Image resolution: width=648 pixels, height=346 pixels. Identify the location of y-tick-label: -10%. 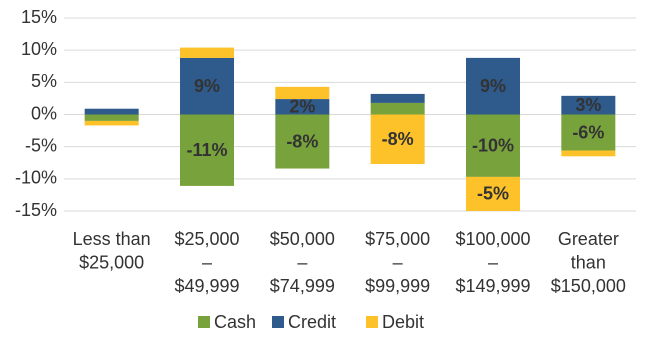
(36, 178).